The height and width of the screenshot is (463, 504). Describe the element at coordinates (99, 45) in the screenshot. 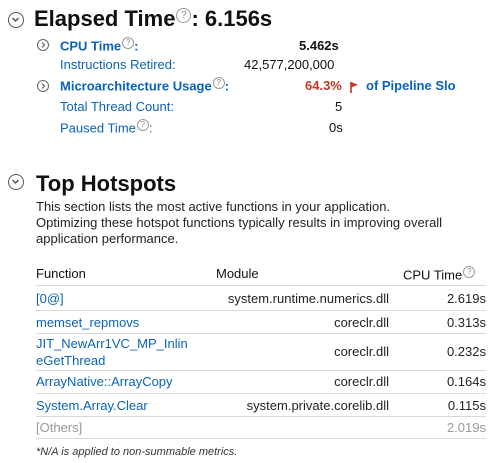

I see `cpu-time-label: CPU Time?:` at that location.